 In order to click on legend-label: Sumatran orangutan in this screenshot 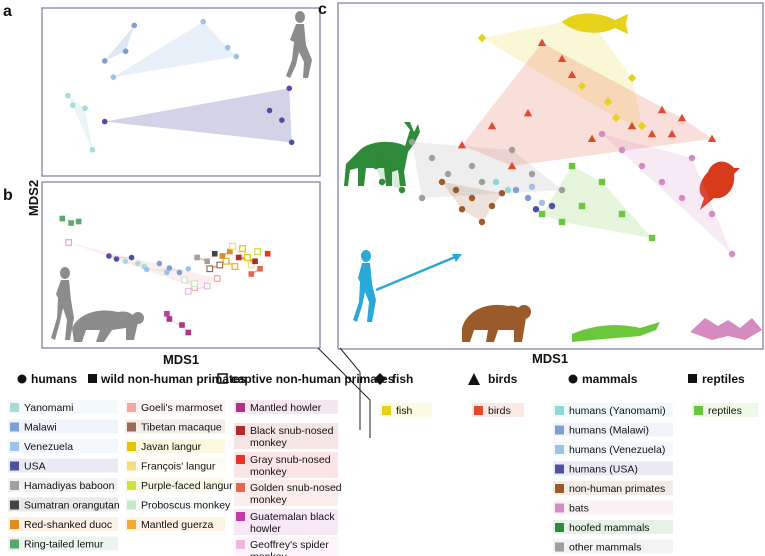, I will do `click(72, 506)`.